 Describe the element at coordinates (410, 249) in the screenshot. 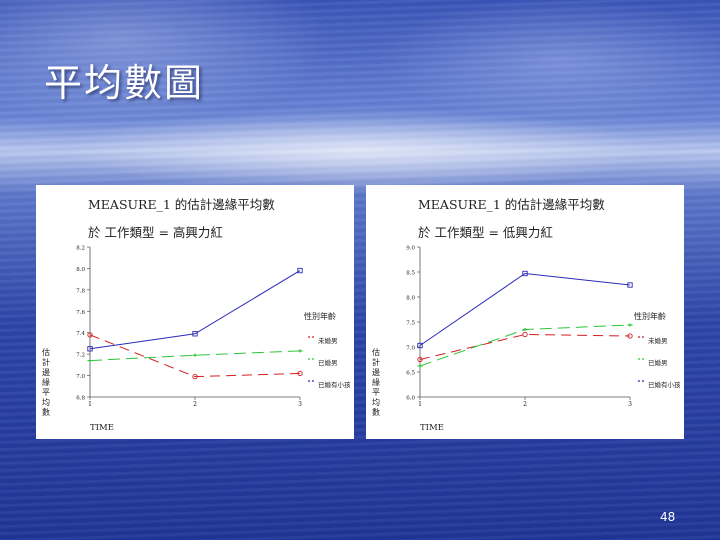

I see `y-tick-label: 9.0` at that location.